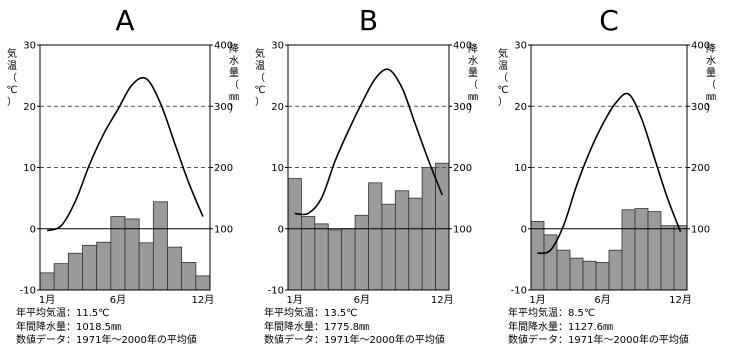  Describe the element at coordinates (354, 340) in the screenshot. I see `chart-b-data-source: 数値データ：1971年～2000年の平均値` at that location.